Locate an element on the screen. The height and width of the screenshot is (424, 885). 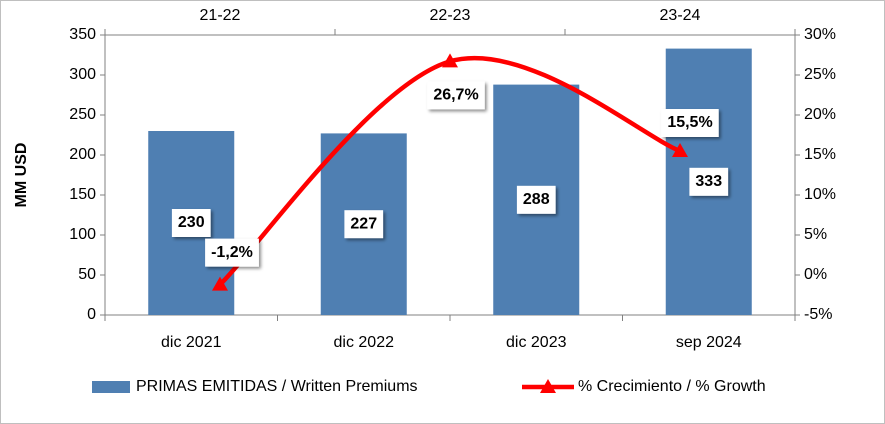
bar-value-label: 333 is located at coordinates (708, 181).